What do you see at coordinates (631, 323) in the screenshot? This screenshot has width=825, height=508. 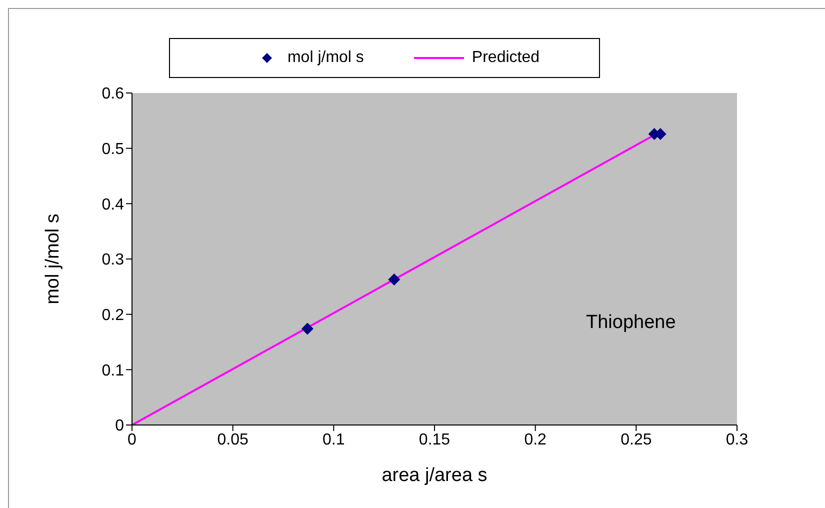 I see `annotation: Thiophene` at bounding box center [631, 323].